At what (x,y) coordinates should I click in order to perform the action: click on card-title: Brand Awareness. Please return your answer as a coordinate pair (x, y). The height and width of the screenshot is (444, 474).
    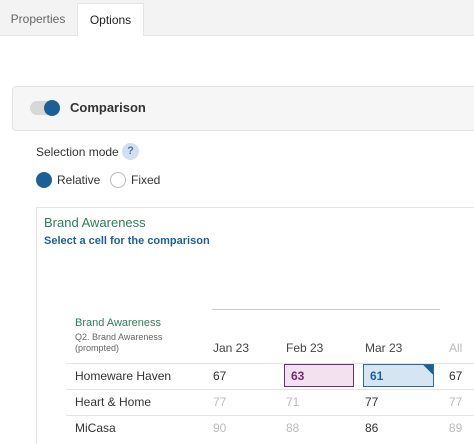
    Looking at the image, I should click on (95, 222).